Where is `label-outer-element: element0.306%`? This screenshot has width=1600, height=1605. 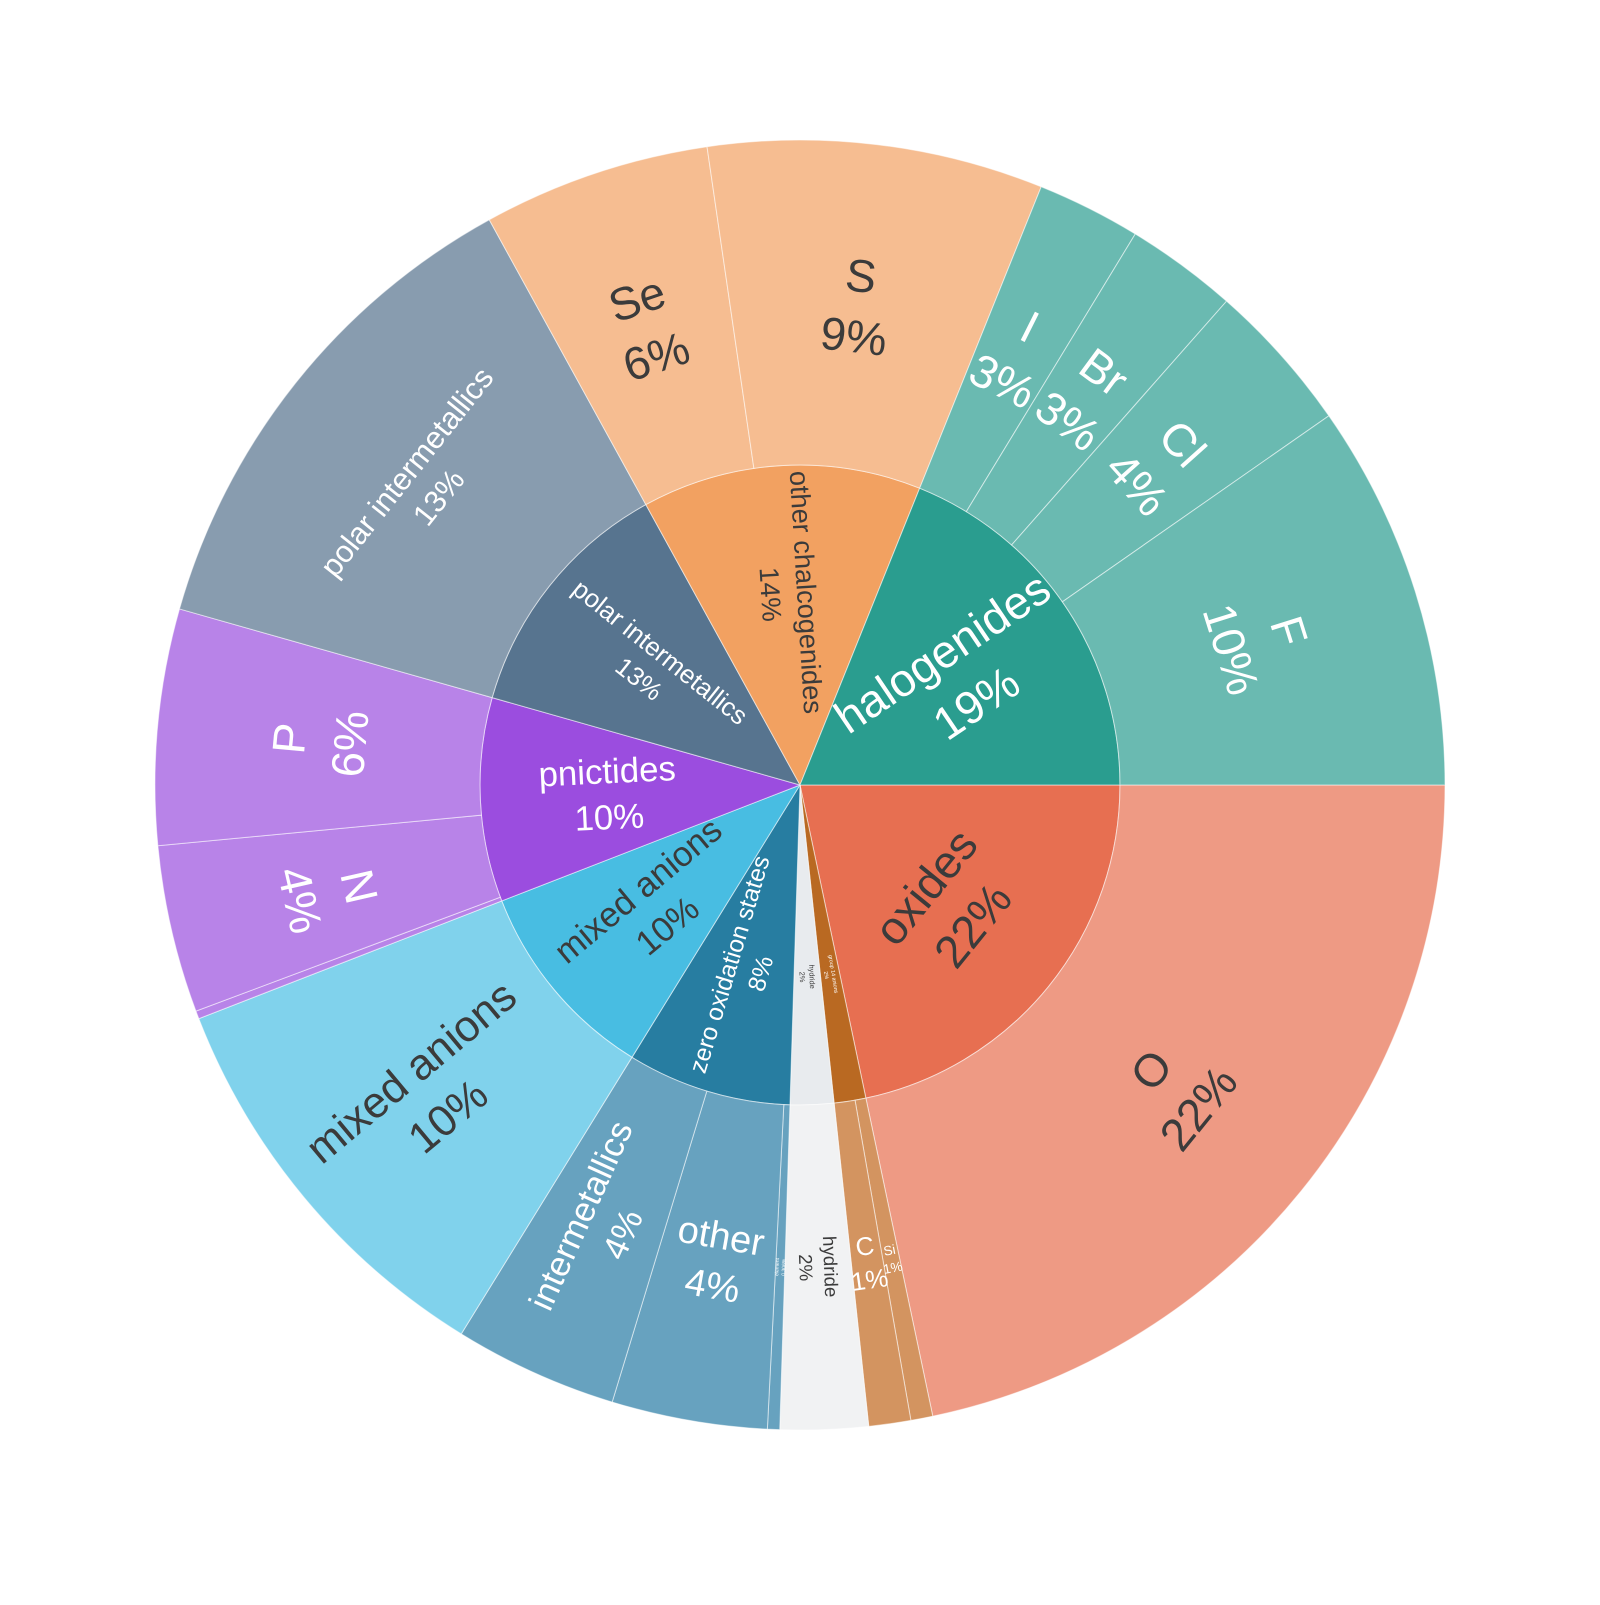 label-outer-element: element0.306% is located at coordinates (780, 1266).